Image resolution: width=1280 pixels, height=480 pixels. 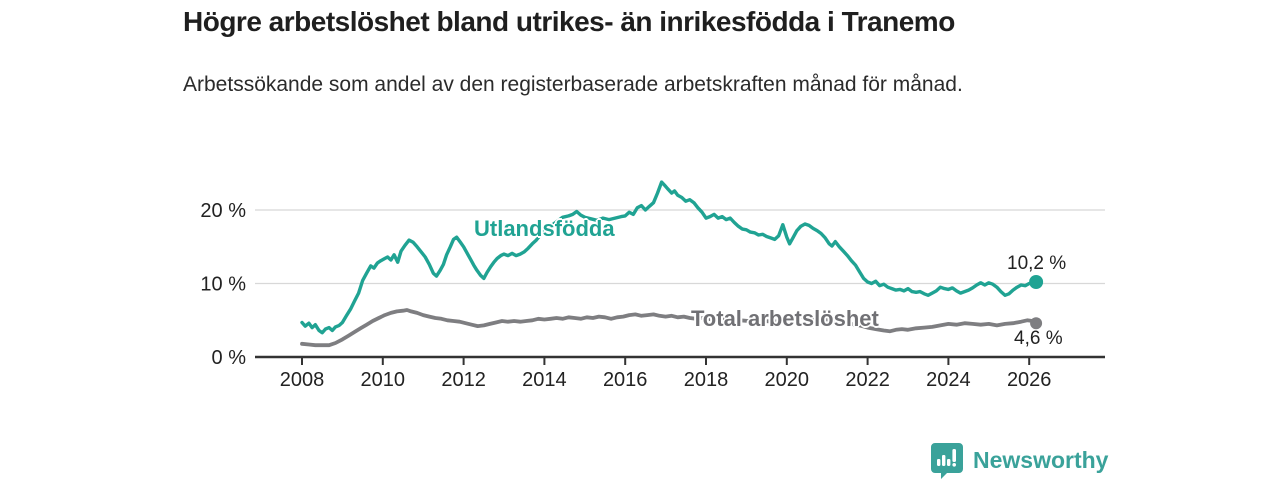 What do you see at coordinates (463, 380) in the screenshot?
I see `svg-text: 2012` at bounding box center [463, 380].